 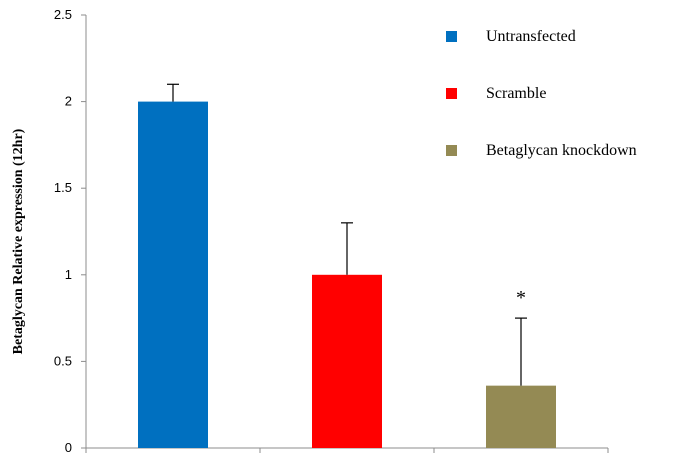 I want to click on legend-label: Betaglycan knockdown, so click(x=561, y=150).